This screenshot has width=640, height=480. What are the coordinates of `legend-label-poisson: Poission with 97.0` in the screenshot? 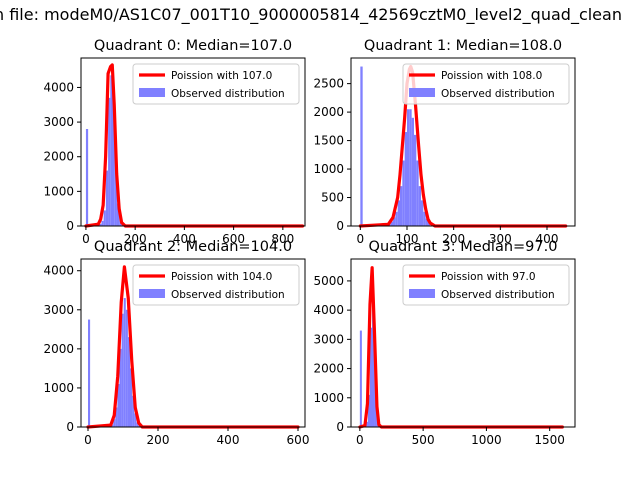 It's located at (488, 277).